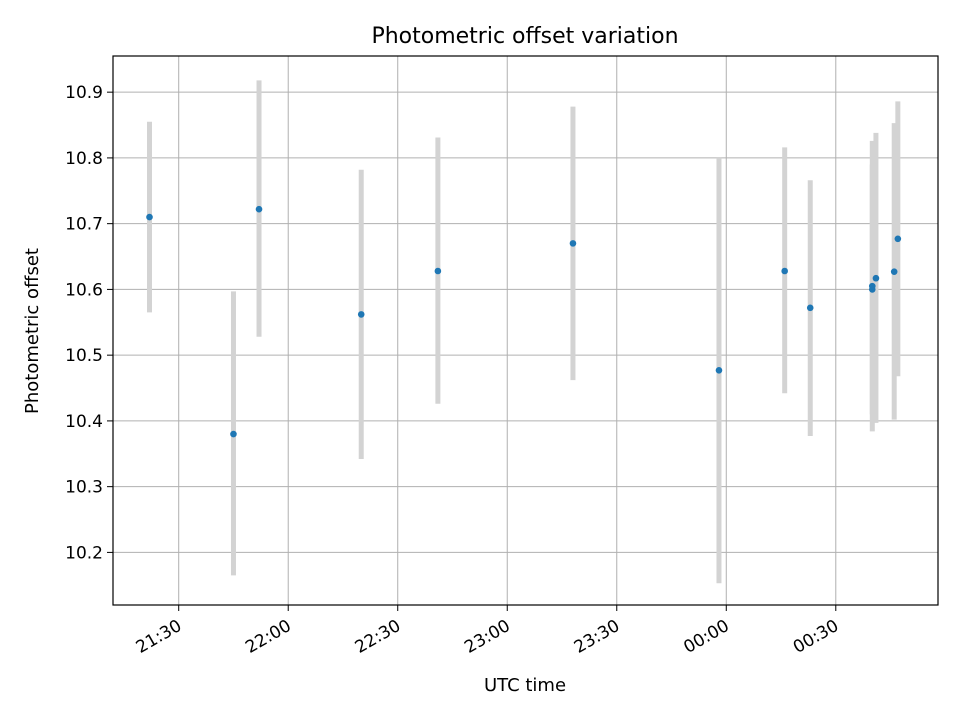 Image resolution: width=960 pixels, height=720 pixels. Describe the element at coordinates (524, 36) in the screenshot. I see `chart-title: Photometric offset variation` at that location.